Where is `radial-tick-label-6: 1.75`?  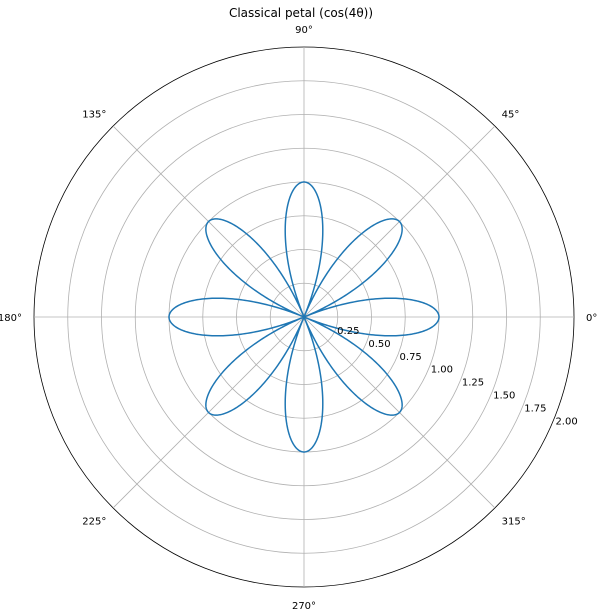 radial-tick-label-6: 1.75 is located at coordinates (535, 408).